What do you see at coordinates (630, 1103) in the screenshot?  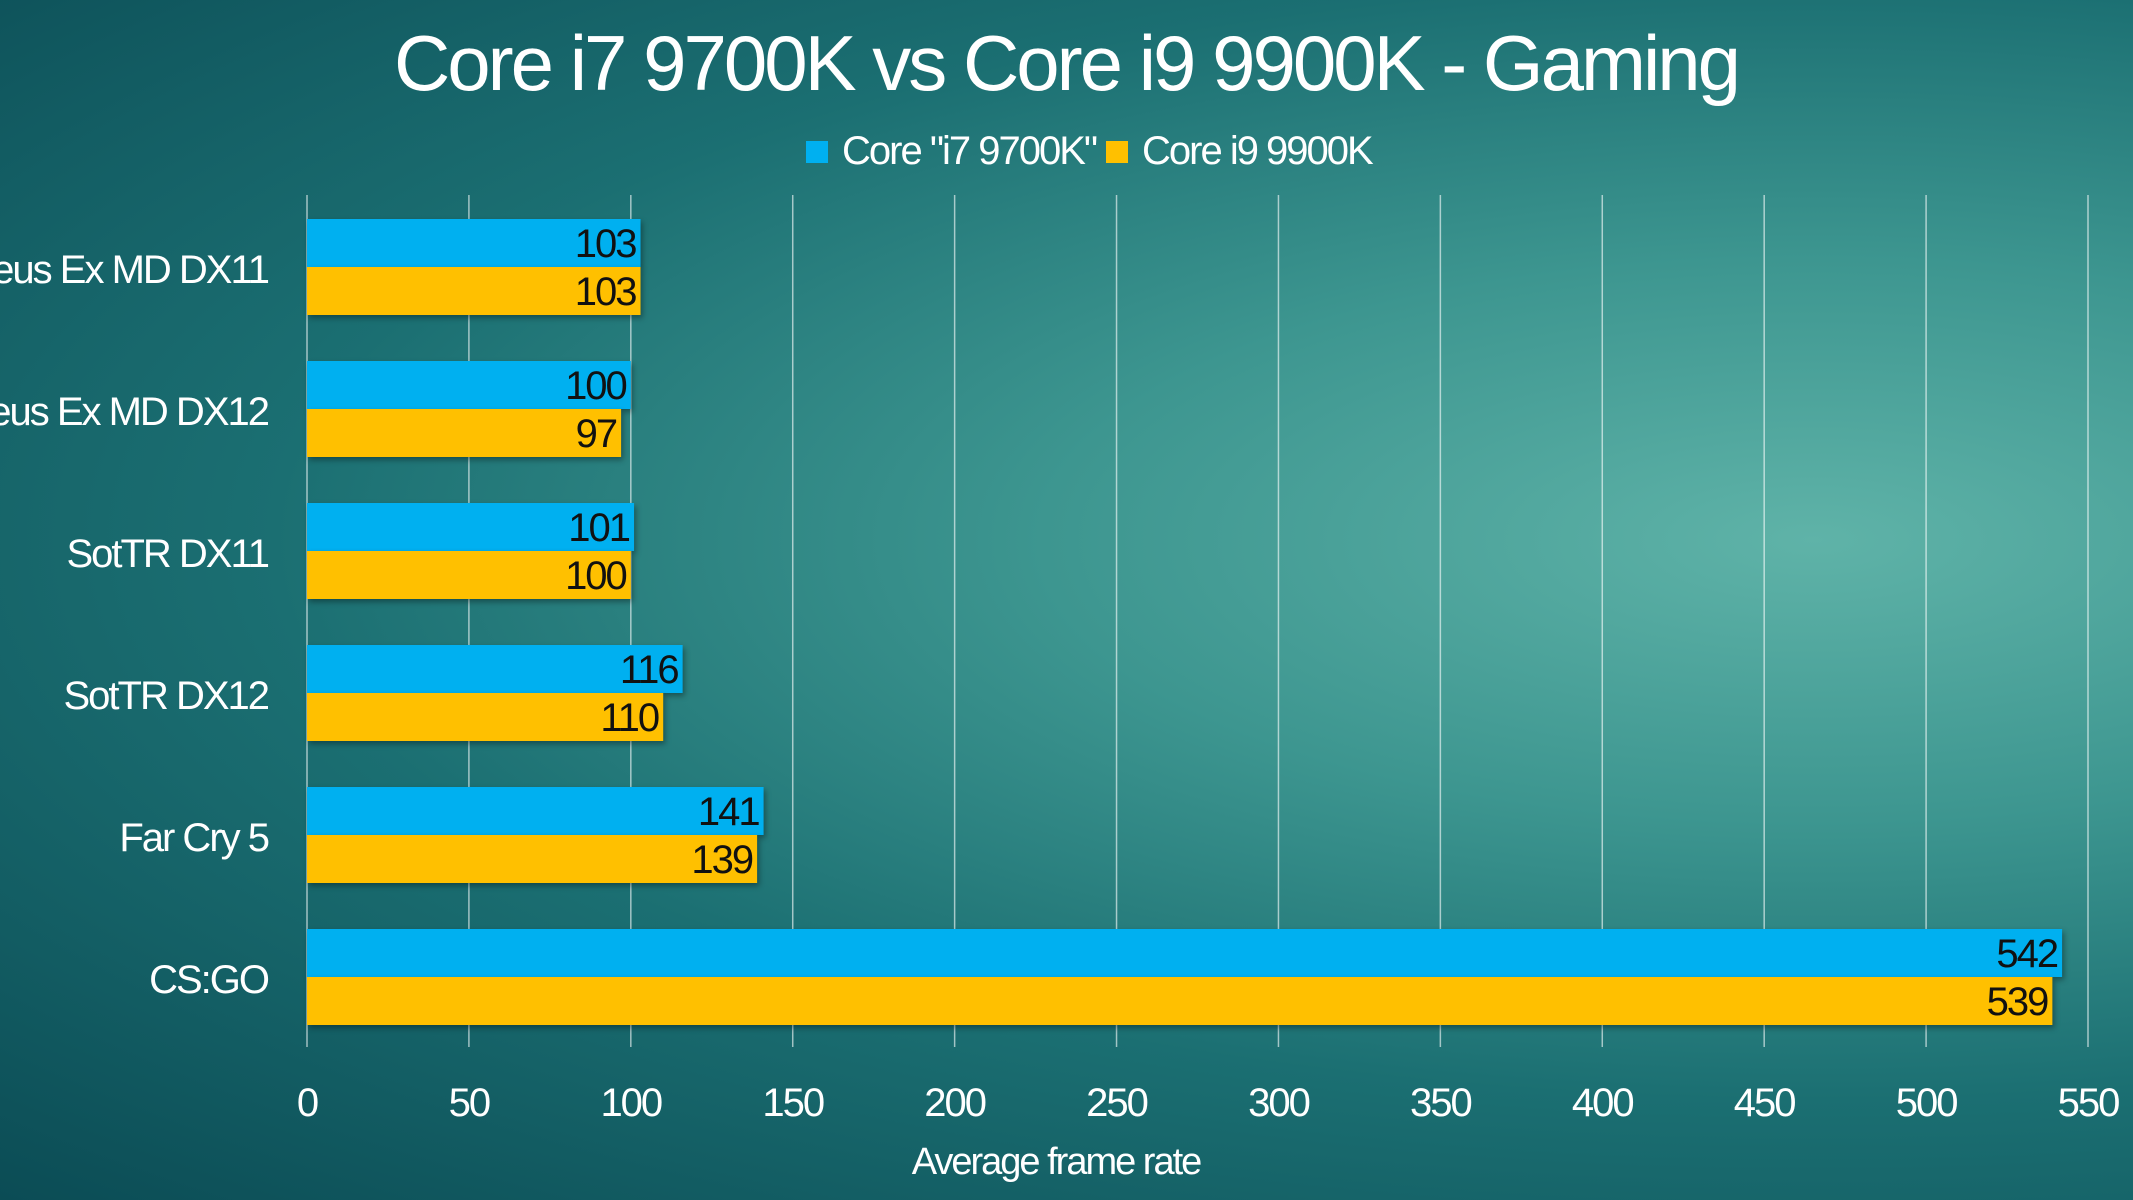 I see `x-tick-label: 100` at bounding box center [630, 1103].